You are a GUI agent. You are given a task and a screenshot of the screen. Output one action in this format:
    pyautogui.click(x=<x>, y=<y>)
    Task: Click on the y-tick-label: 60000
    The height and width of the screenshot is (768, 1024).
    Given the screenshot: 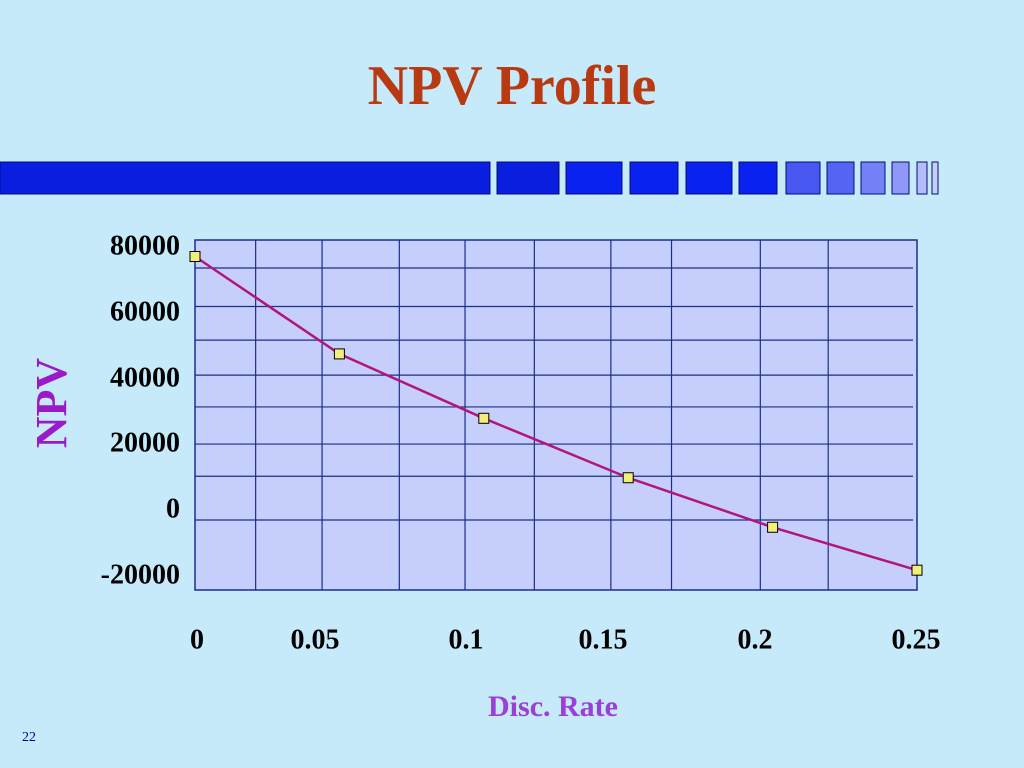 What is the action you would take?
    pyautogui.click(x=145, y=311)
    